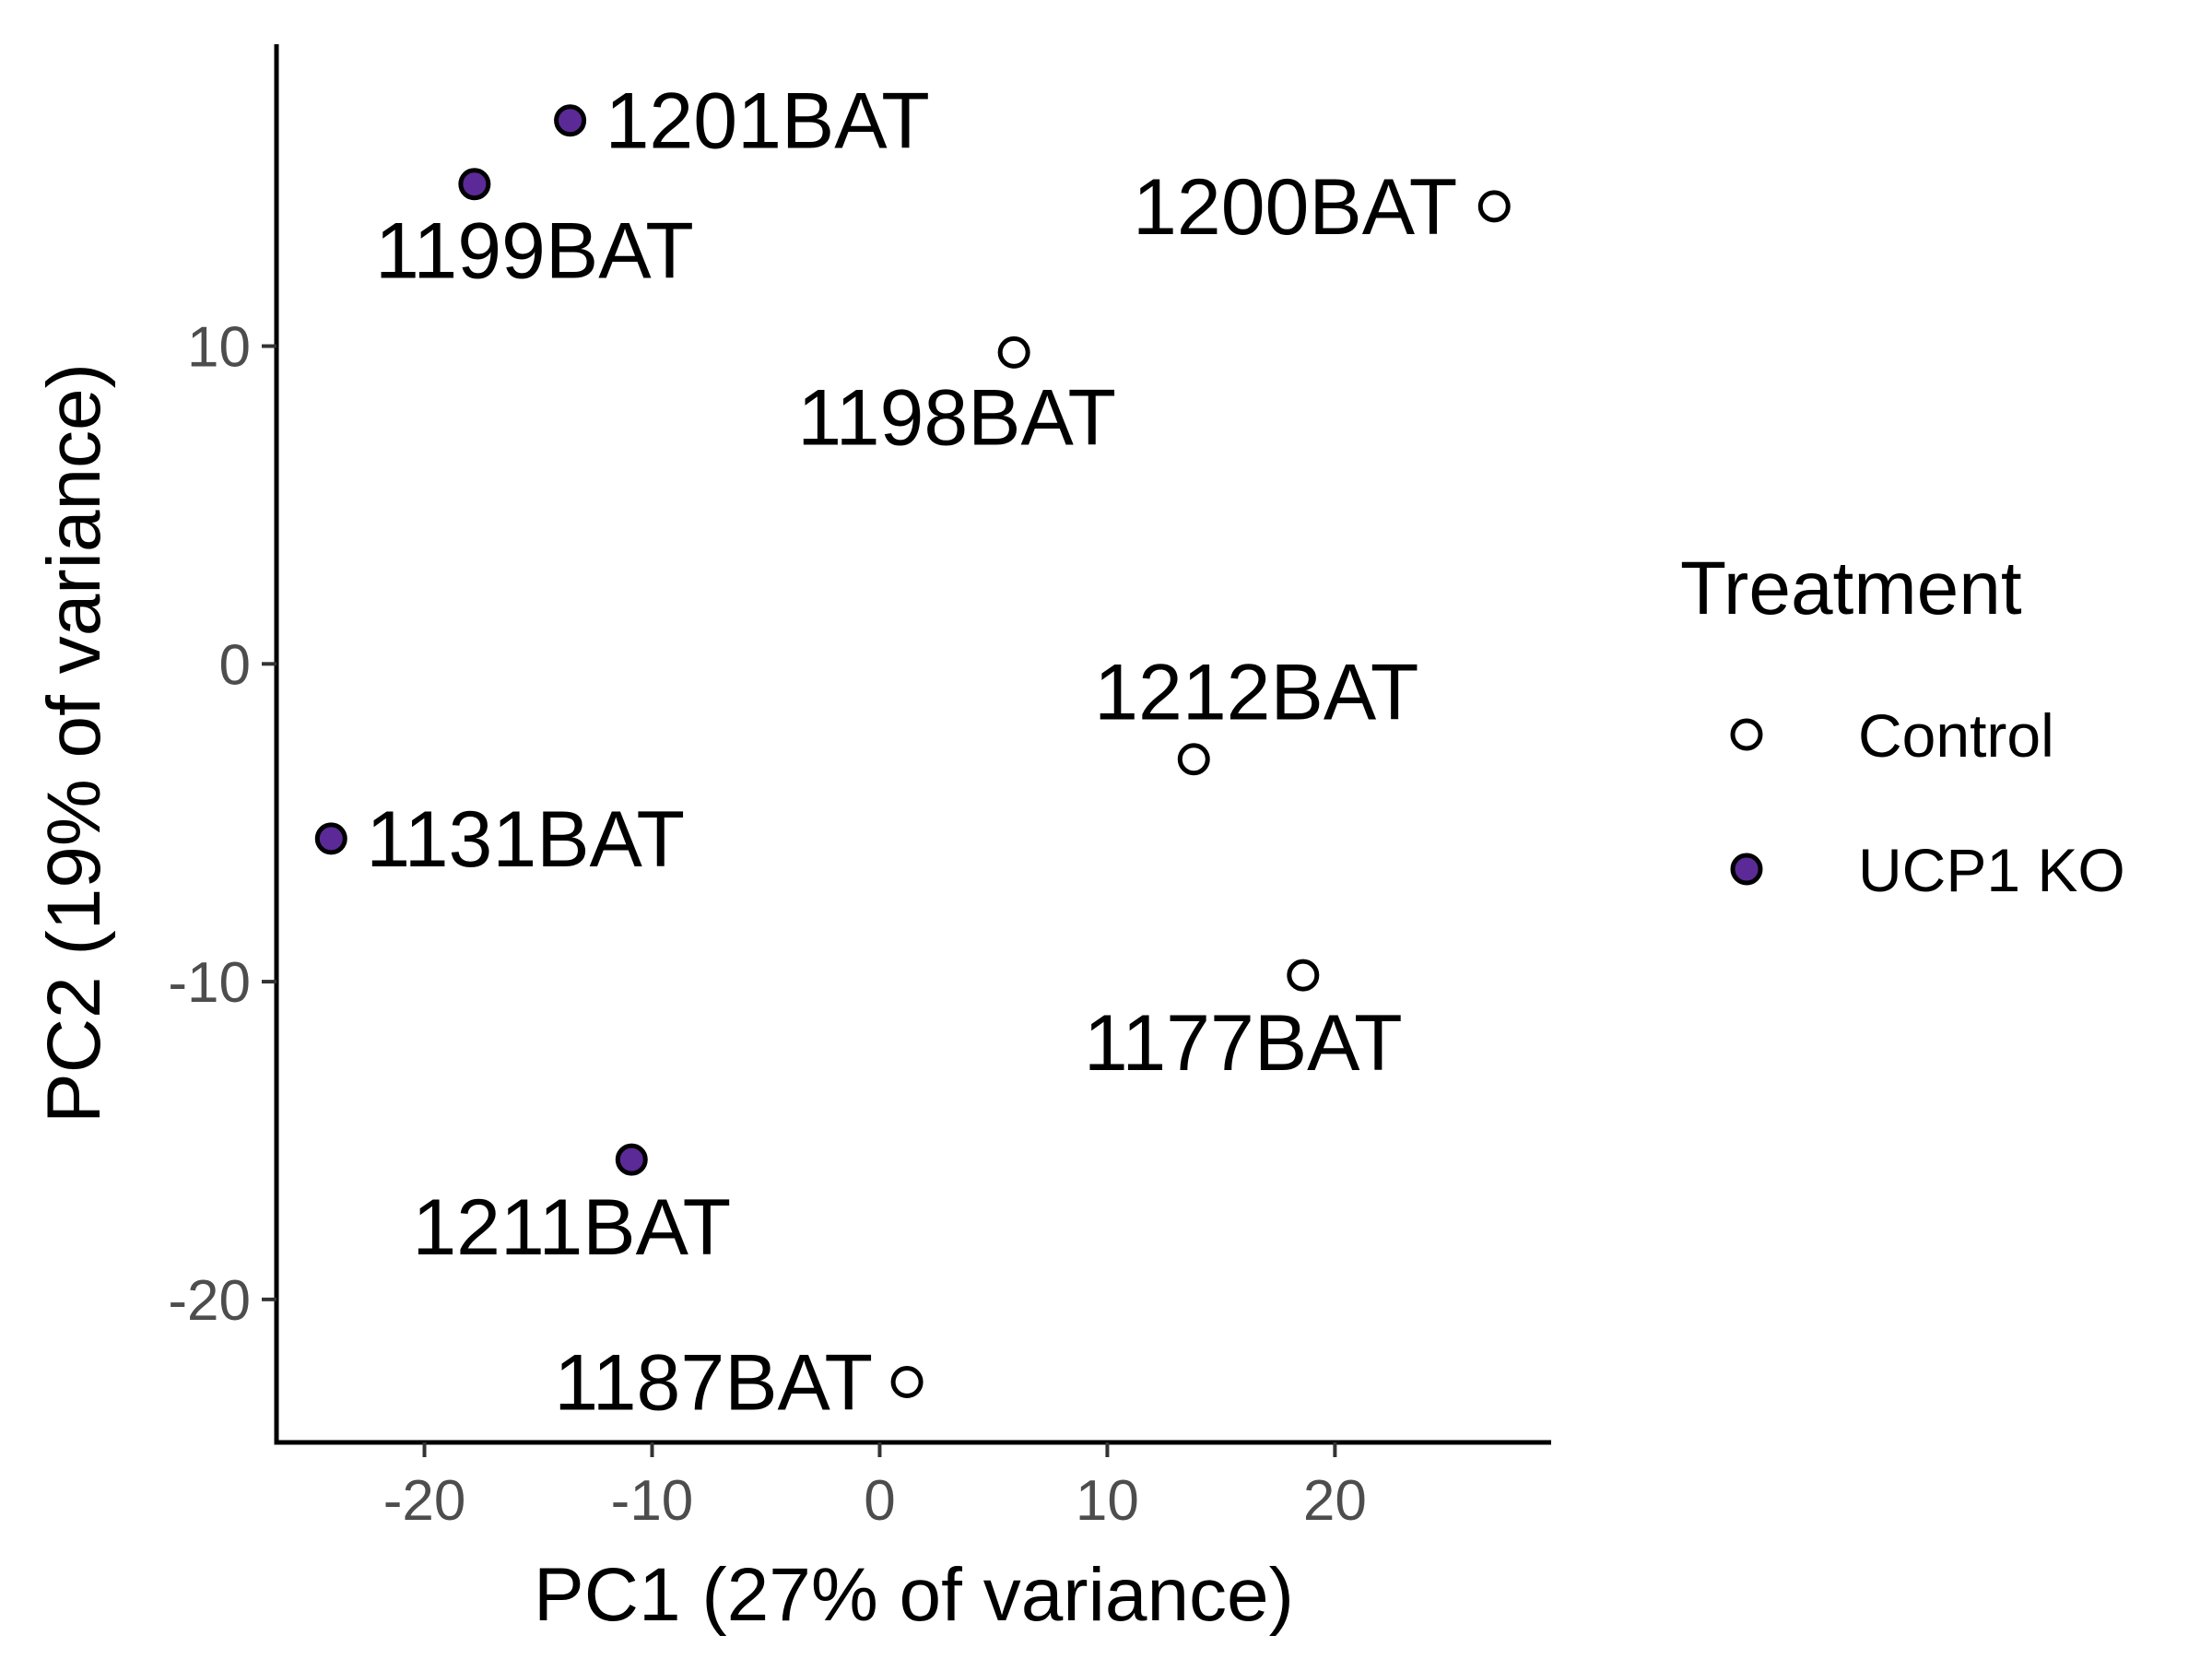  What do you see at coordinates (1335, 1501) in the screenshot?
I see `x-tick-label: 20` at bounding box center [1335, 1501].